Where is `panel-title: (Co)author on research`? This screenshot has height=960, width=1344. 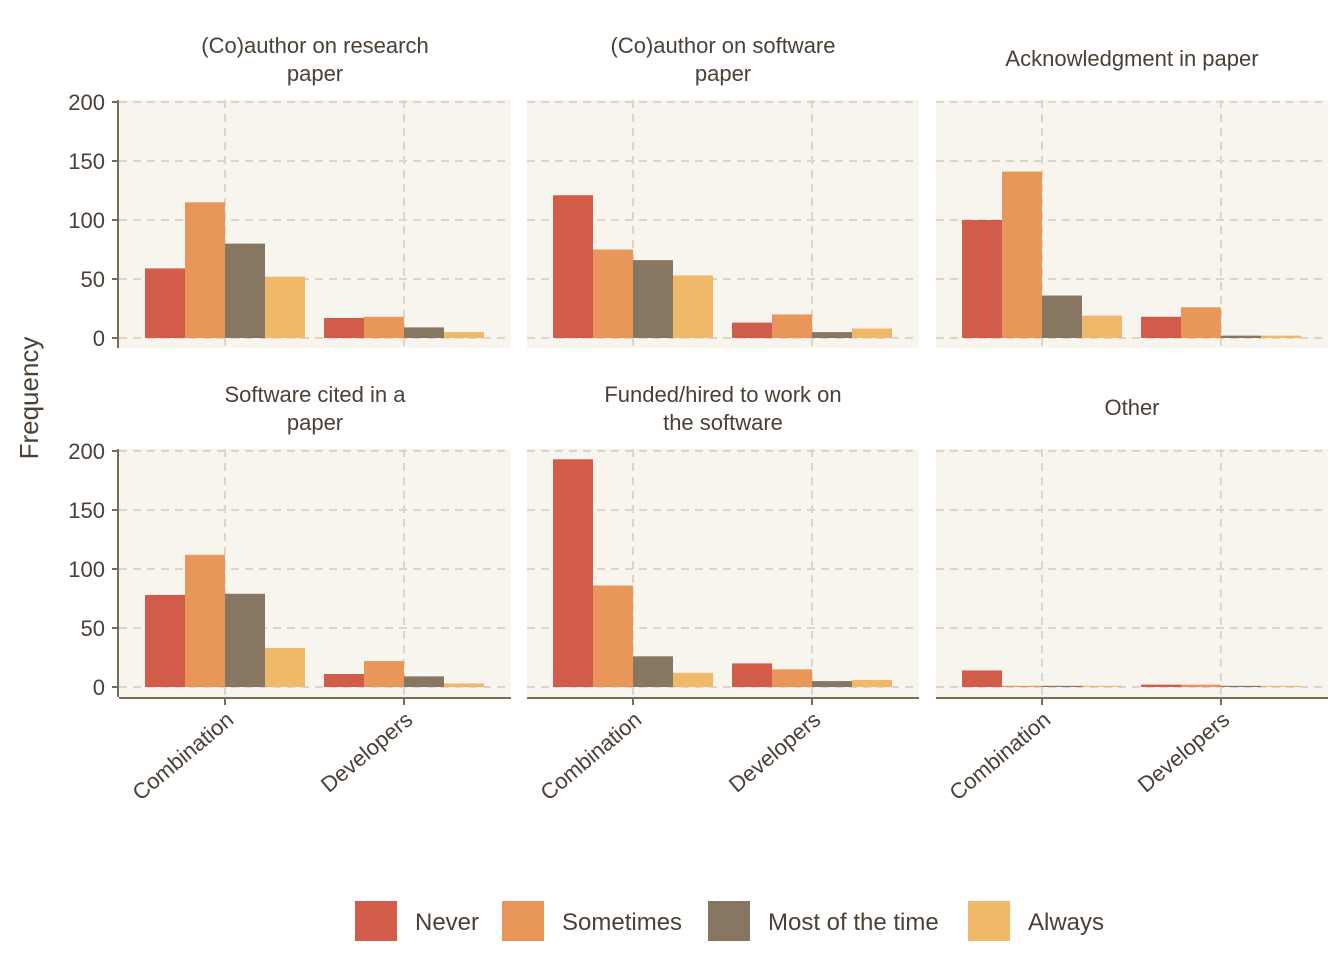
panel-title: (Co)author on research is located at coordinates (314, 45).